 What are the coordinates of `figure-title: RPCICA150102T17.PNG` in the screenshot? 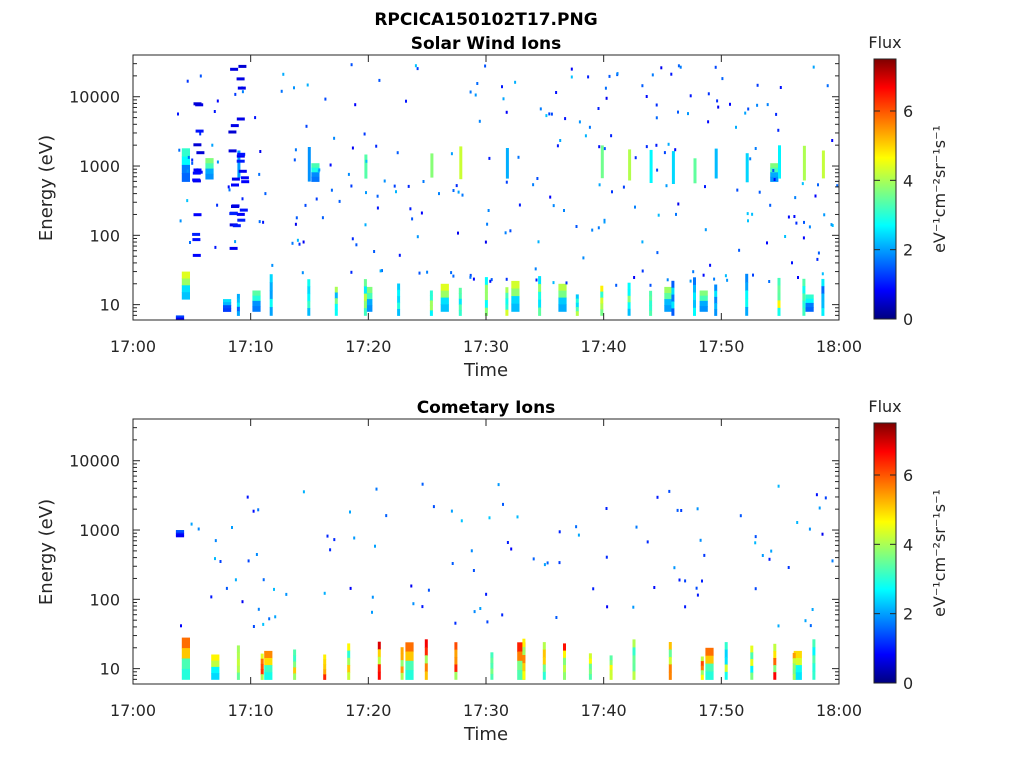 It's located at (485, 20).